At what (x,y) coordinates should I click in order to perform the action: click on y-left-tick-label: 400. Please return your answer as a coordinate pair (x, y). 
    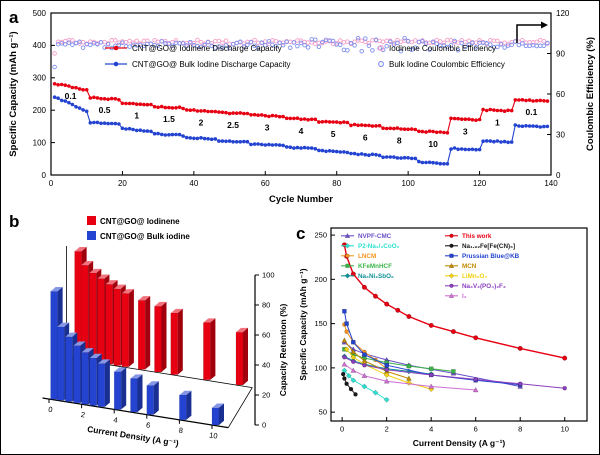
    Looking at the image, I should click on (40, 45).